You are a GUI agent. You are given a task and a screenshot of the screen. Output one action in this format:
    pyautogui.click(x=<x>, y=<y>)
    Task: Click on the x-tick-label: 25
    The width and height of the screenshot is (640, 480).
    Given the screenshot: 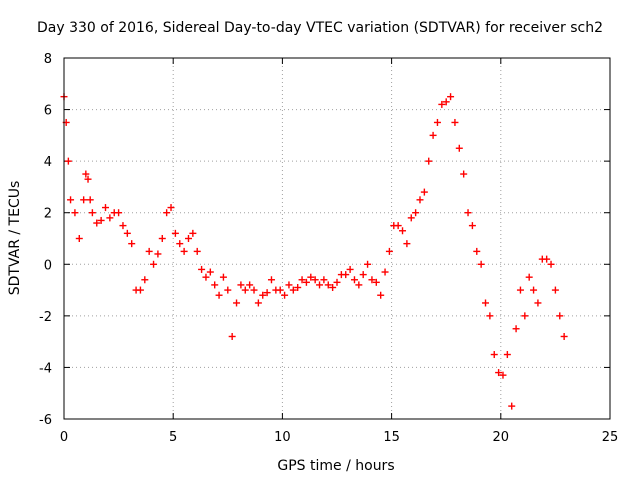 What is the action you would take?
    pyautogui.click(x=610, y=437)
    